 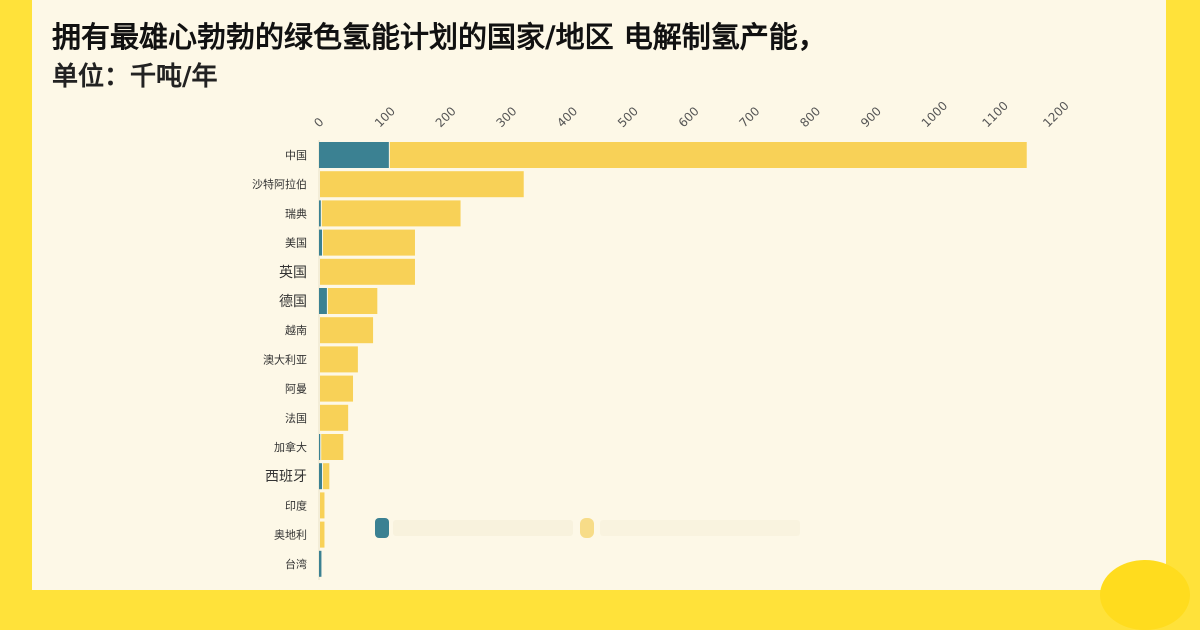 What do you see at coordinates (689, 117) in the screenshot?
I see `x-tick-label: 600` at bounding box center [689, 117].